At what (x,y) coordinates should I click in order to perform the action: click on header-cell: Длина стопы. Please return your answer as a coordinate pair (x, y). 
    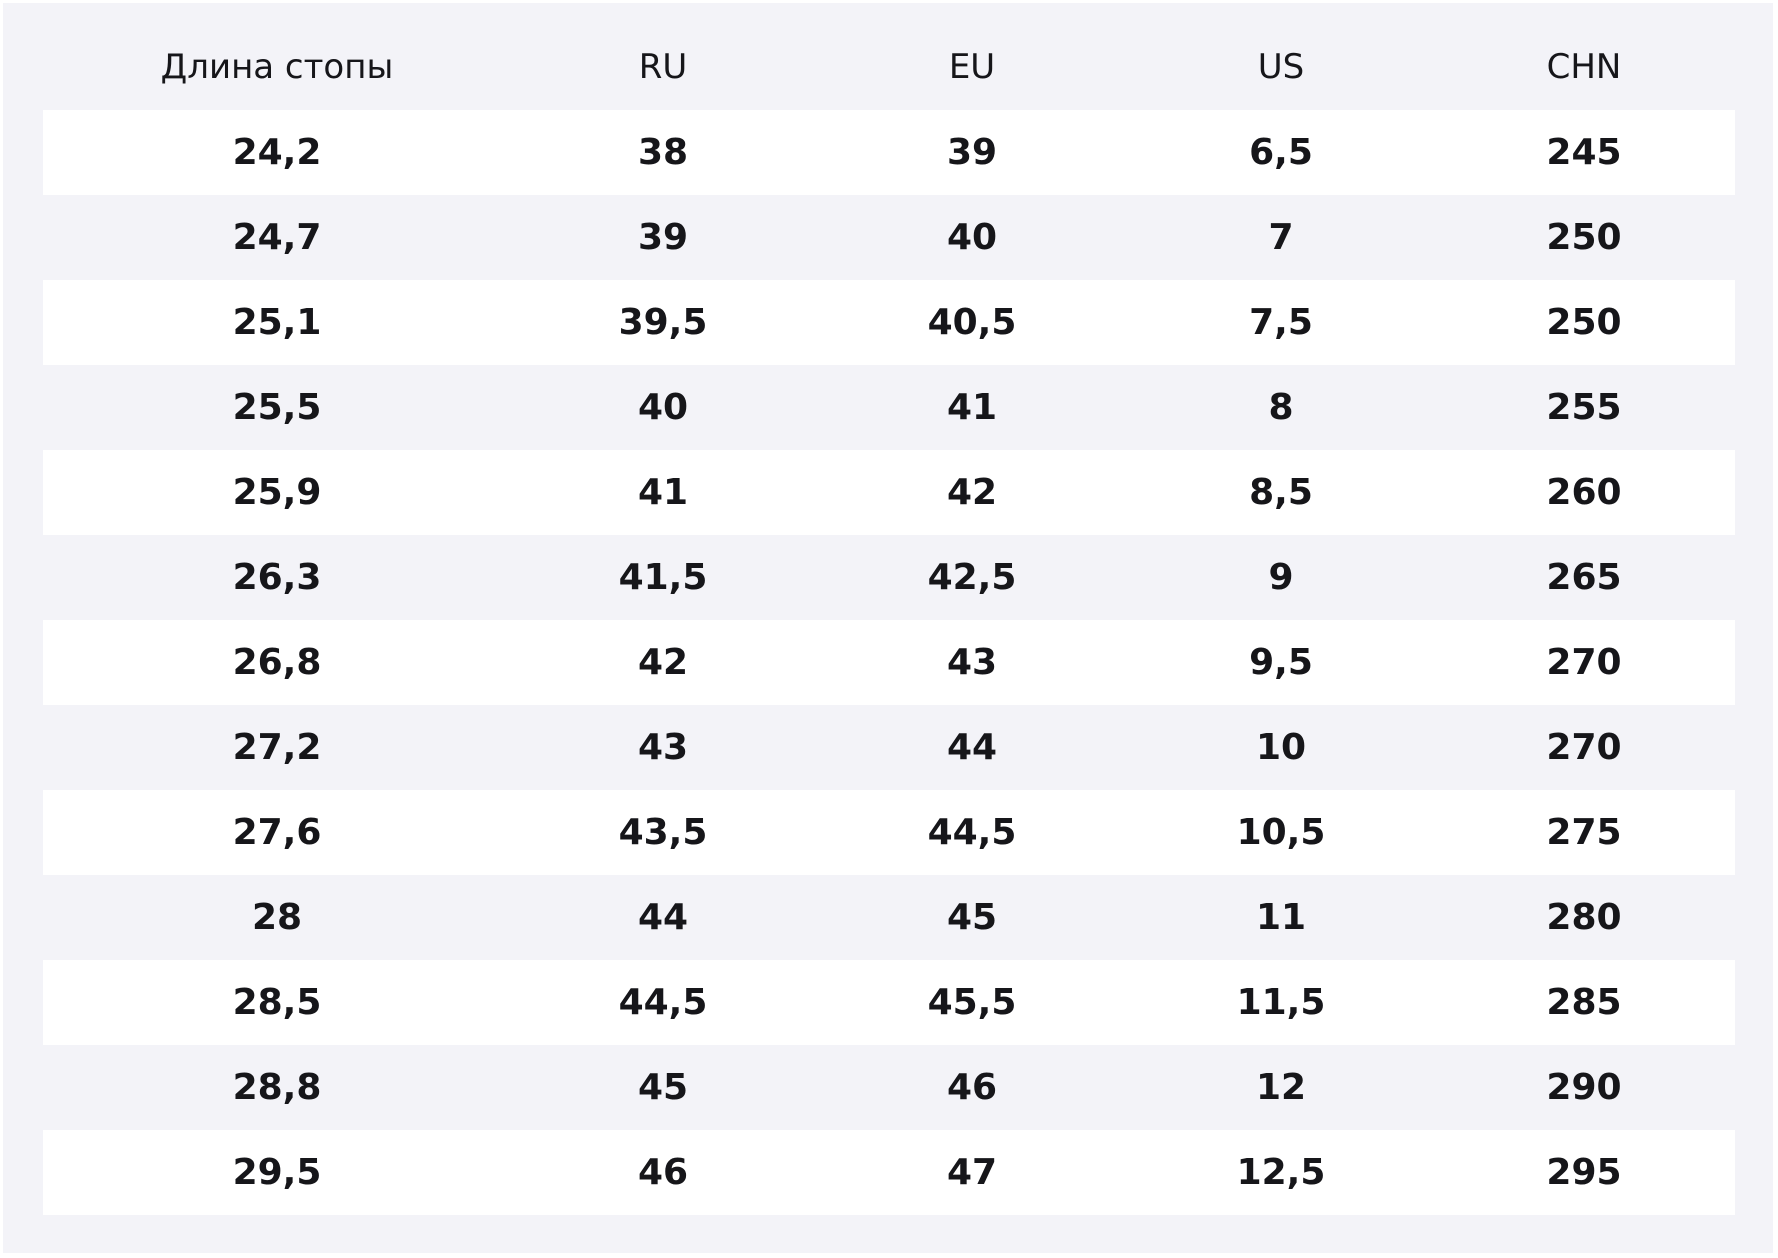
    Looking at the image, I should click on (277, 67).